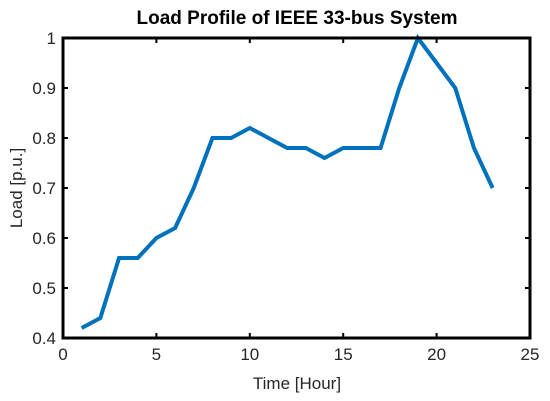 This screenshot has width=550, height=401. Describe the element at coordinates (44, 188) in the screenshot. I see `y-tick-label: 0.7` at that location.